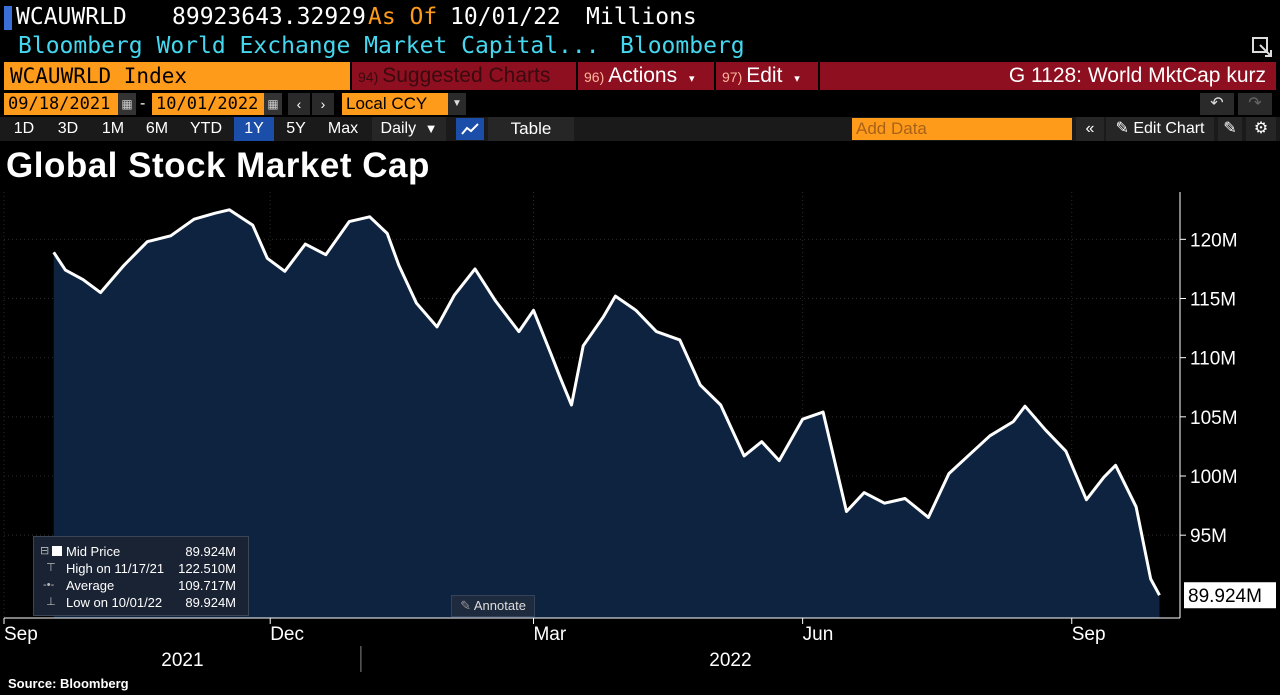 Image resolution: width=1280 pixels, height=695 pixels. I want to click on redo-icon: ↷, so click(1255, 104).